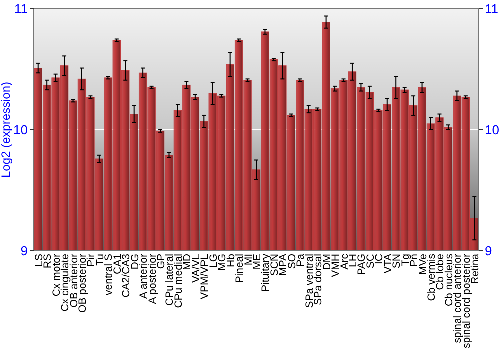 The width and height of the screenshot is (500, 350). Describe the element at coordinates (48, 261) in the screenshot. I see `x-tick-label: RS` at that location.